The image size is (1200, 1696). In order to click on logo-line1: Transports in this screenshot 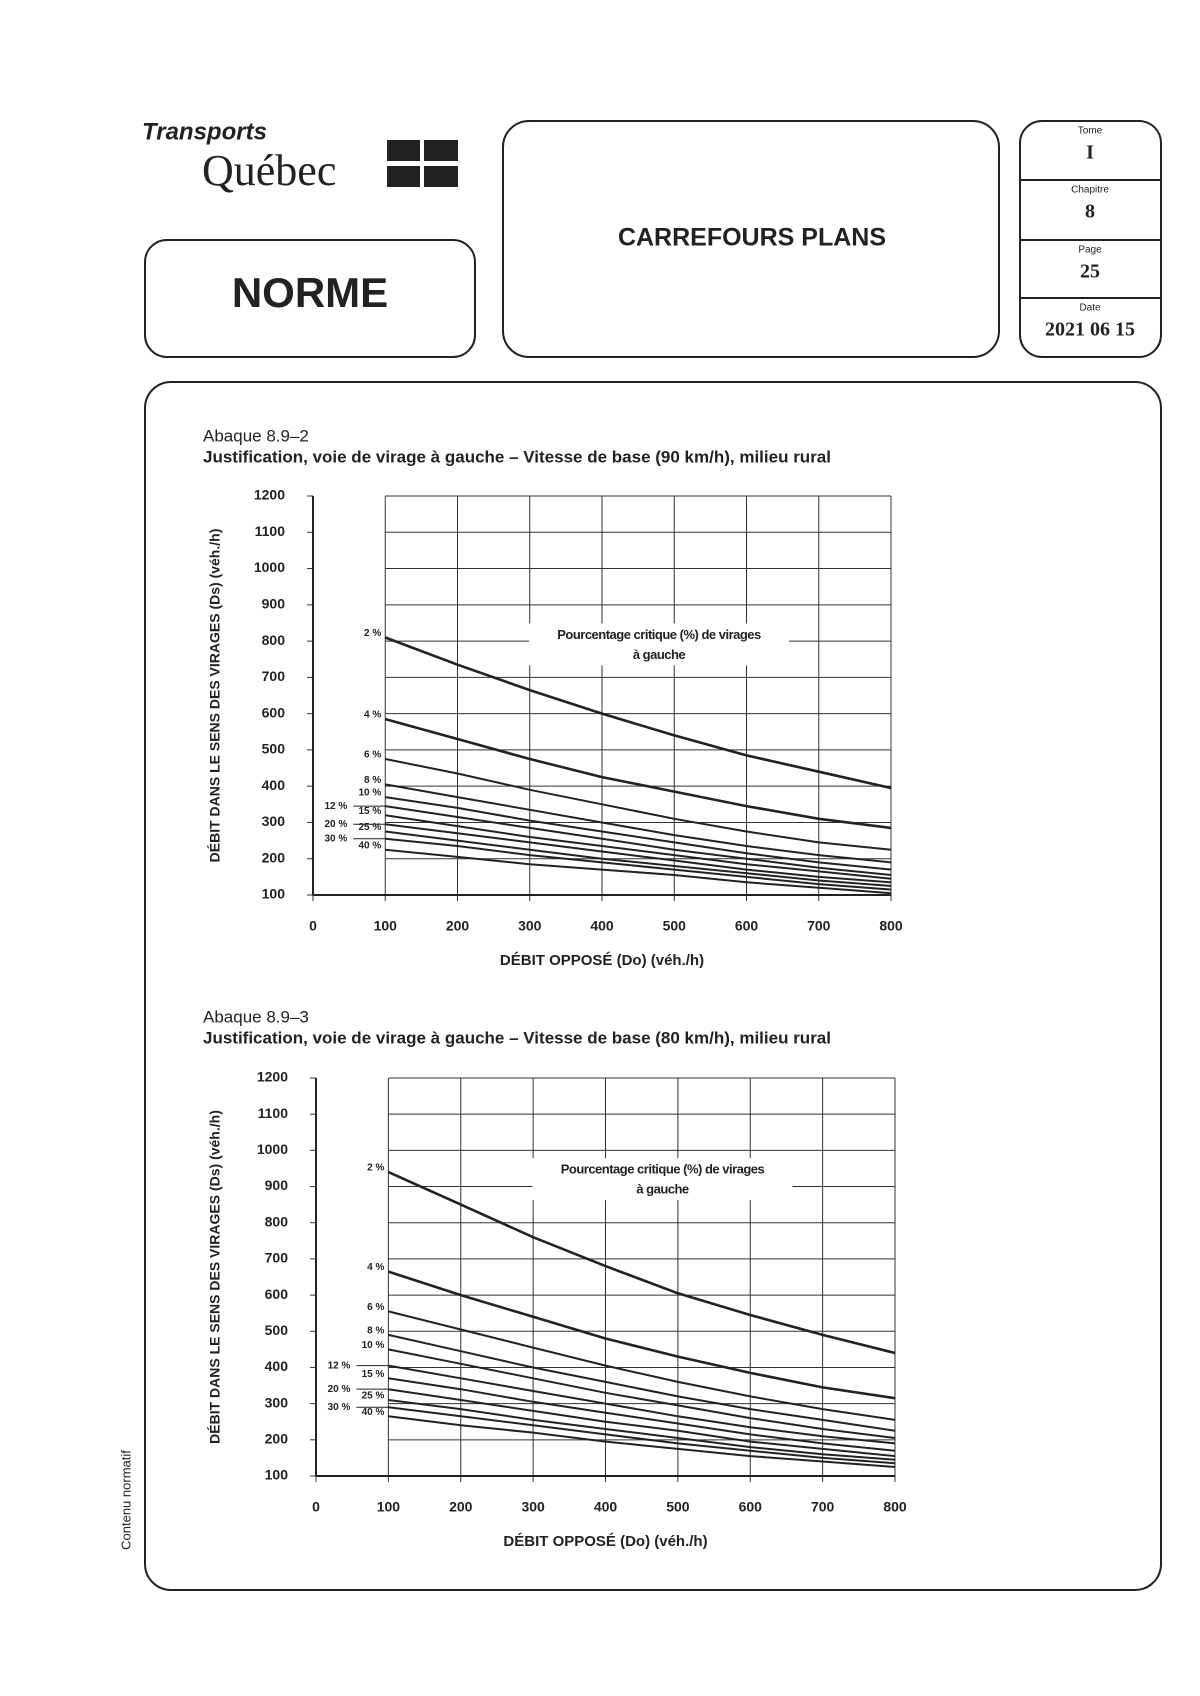, I will do `click(204, 131)`.